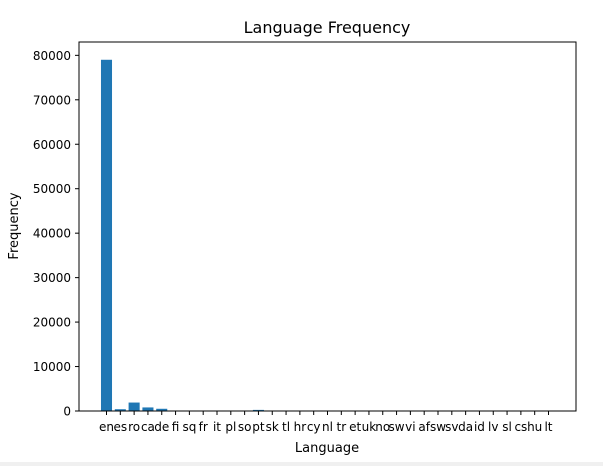 The image size is (603, 470). What do you see at coordinates (52, 323) in the screenshot?
I see `y-tick-label: 20000` at bounding box center [52, 323].